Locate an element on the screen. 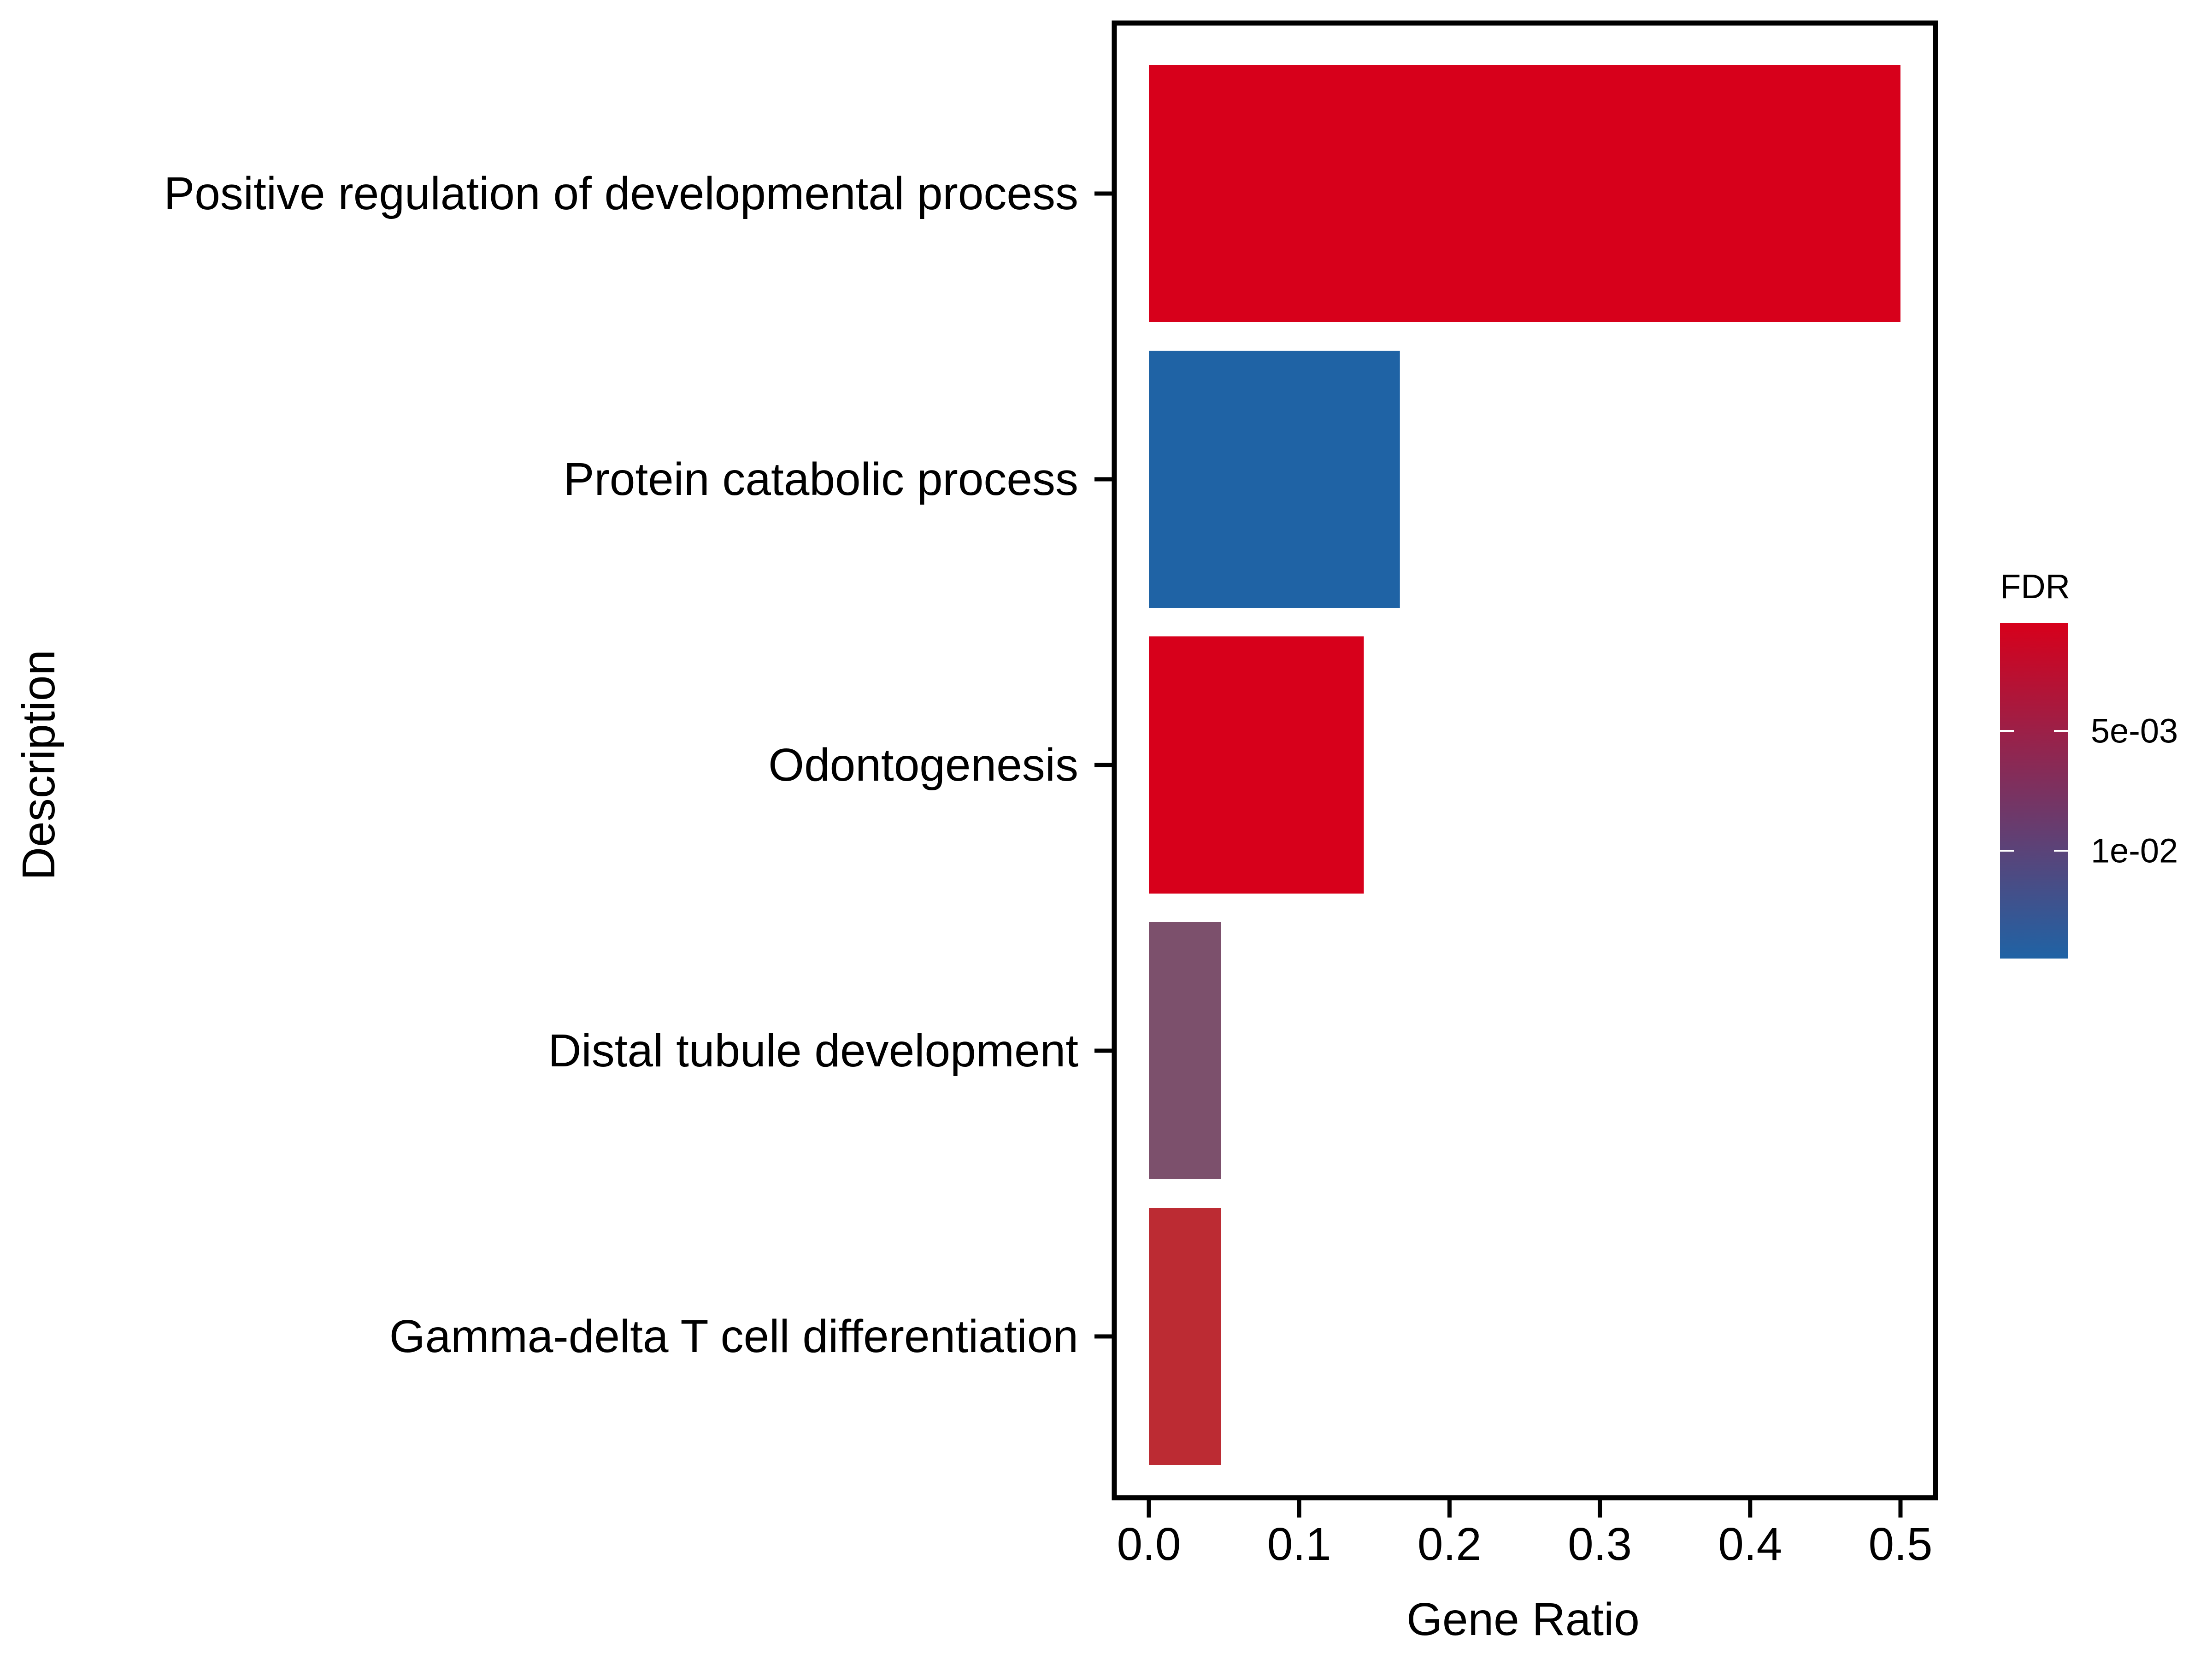  x-tick-label: 0.4 is located at coordinates (1750, 1544).